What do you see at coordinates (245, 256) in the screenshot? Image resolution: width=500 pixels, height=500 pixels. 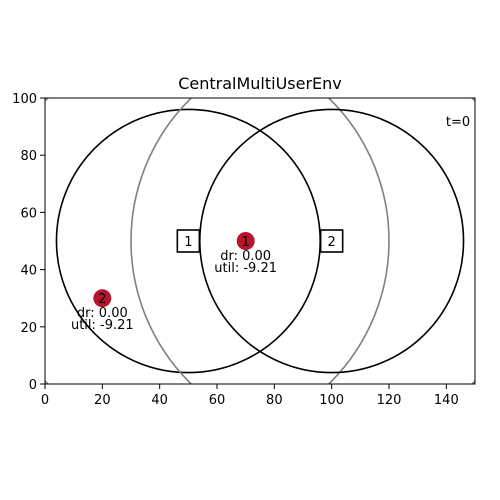 I see `user-1-datarate: dr: 0.00` at bounding box center [245, 256].